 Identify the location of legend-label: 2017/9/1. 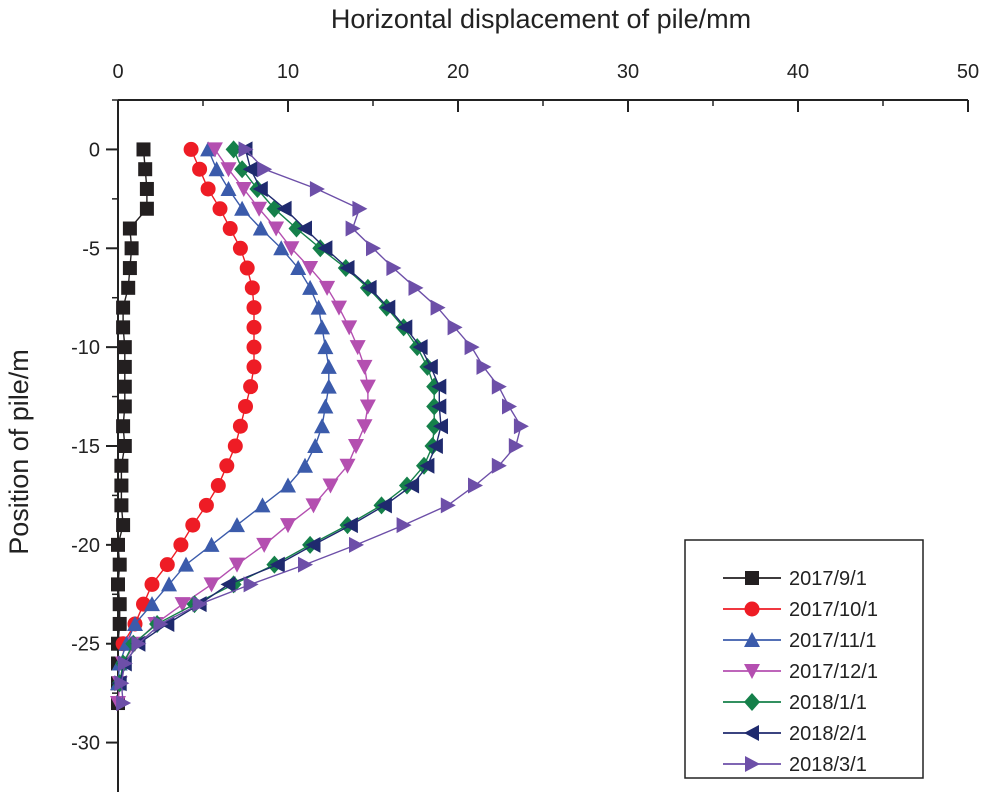
(828, 579).